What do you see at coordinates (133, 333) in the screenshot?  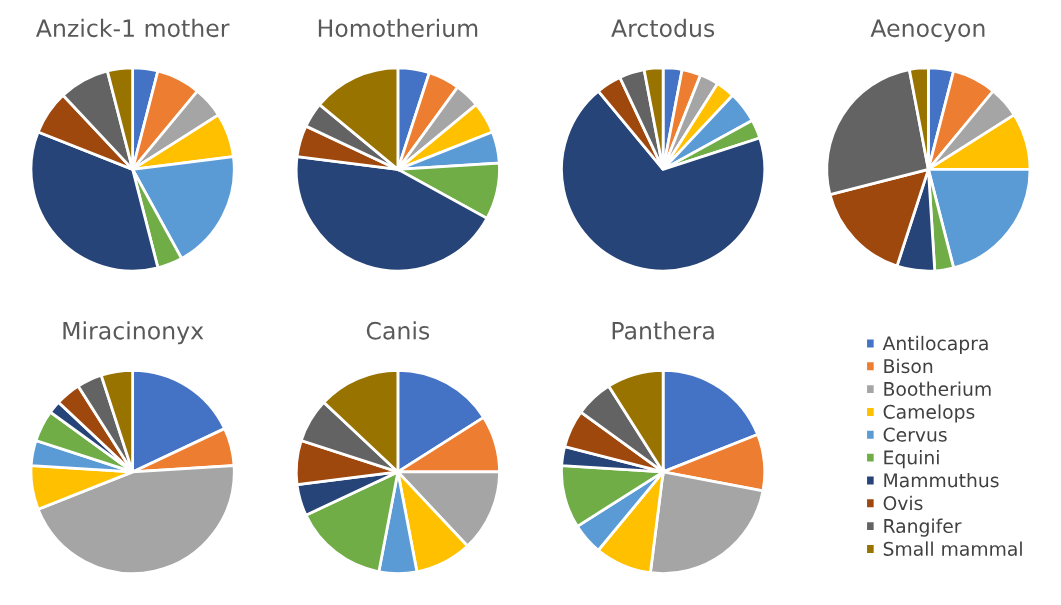 I see `chart-title: Miracinonyx` at bounding box center [133, 333].